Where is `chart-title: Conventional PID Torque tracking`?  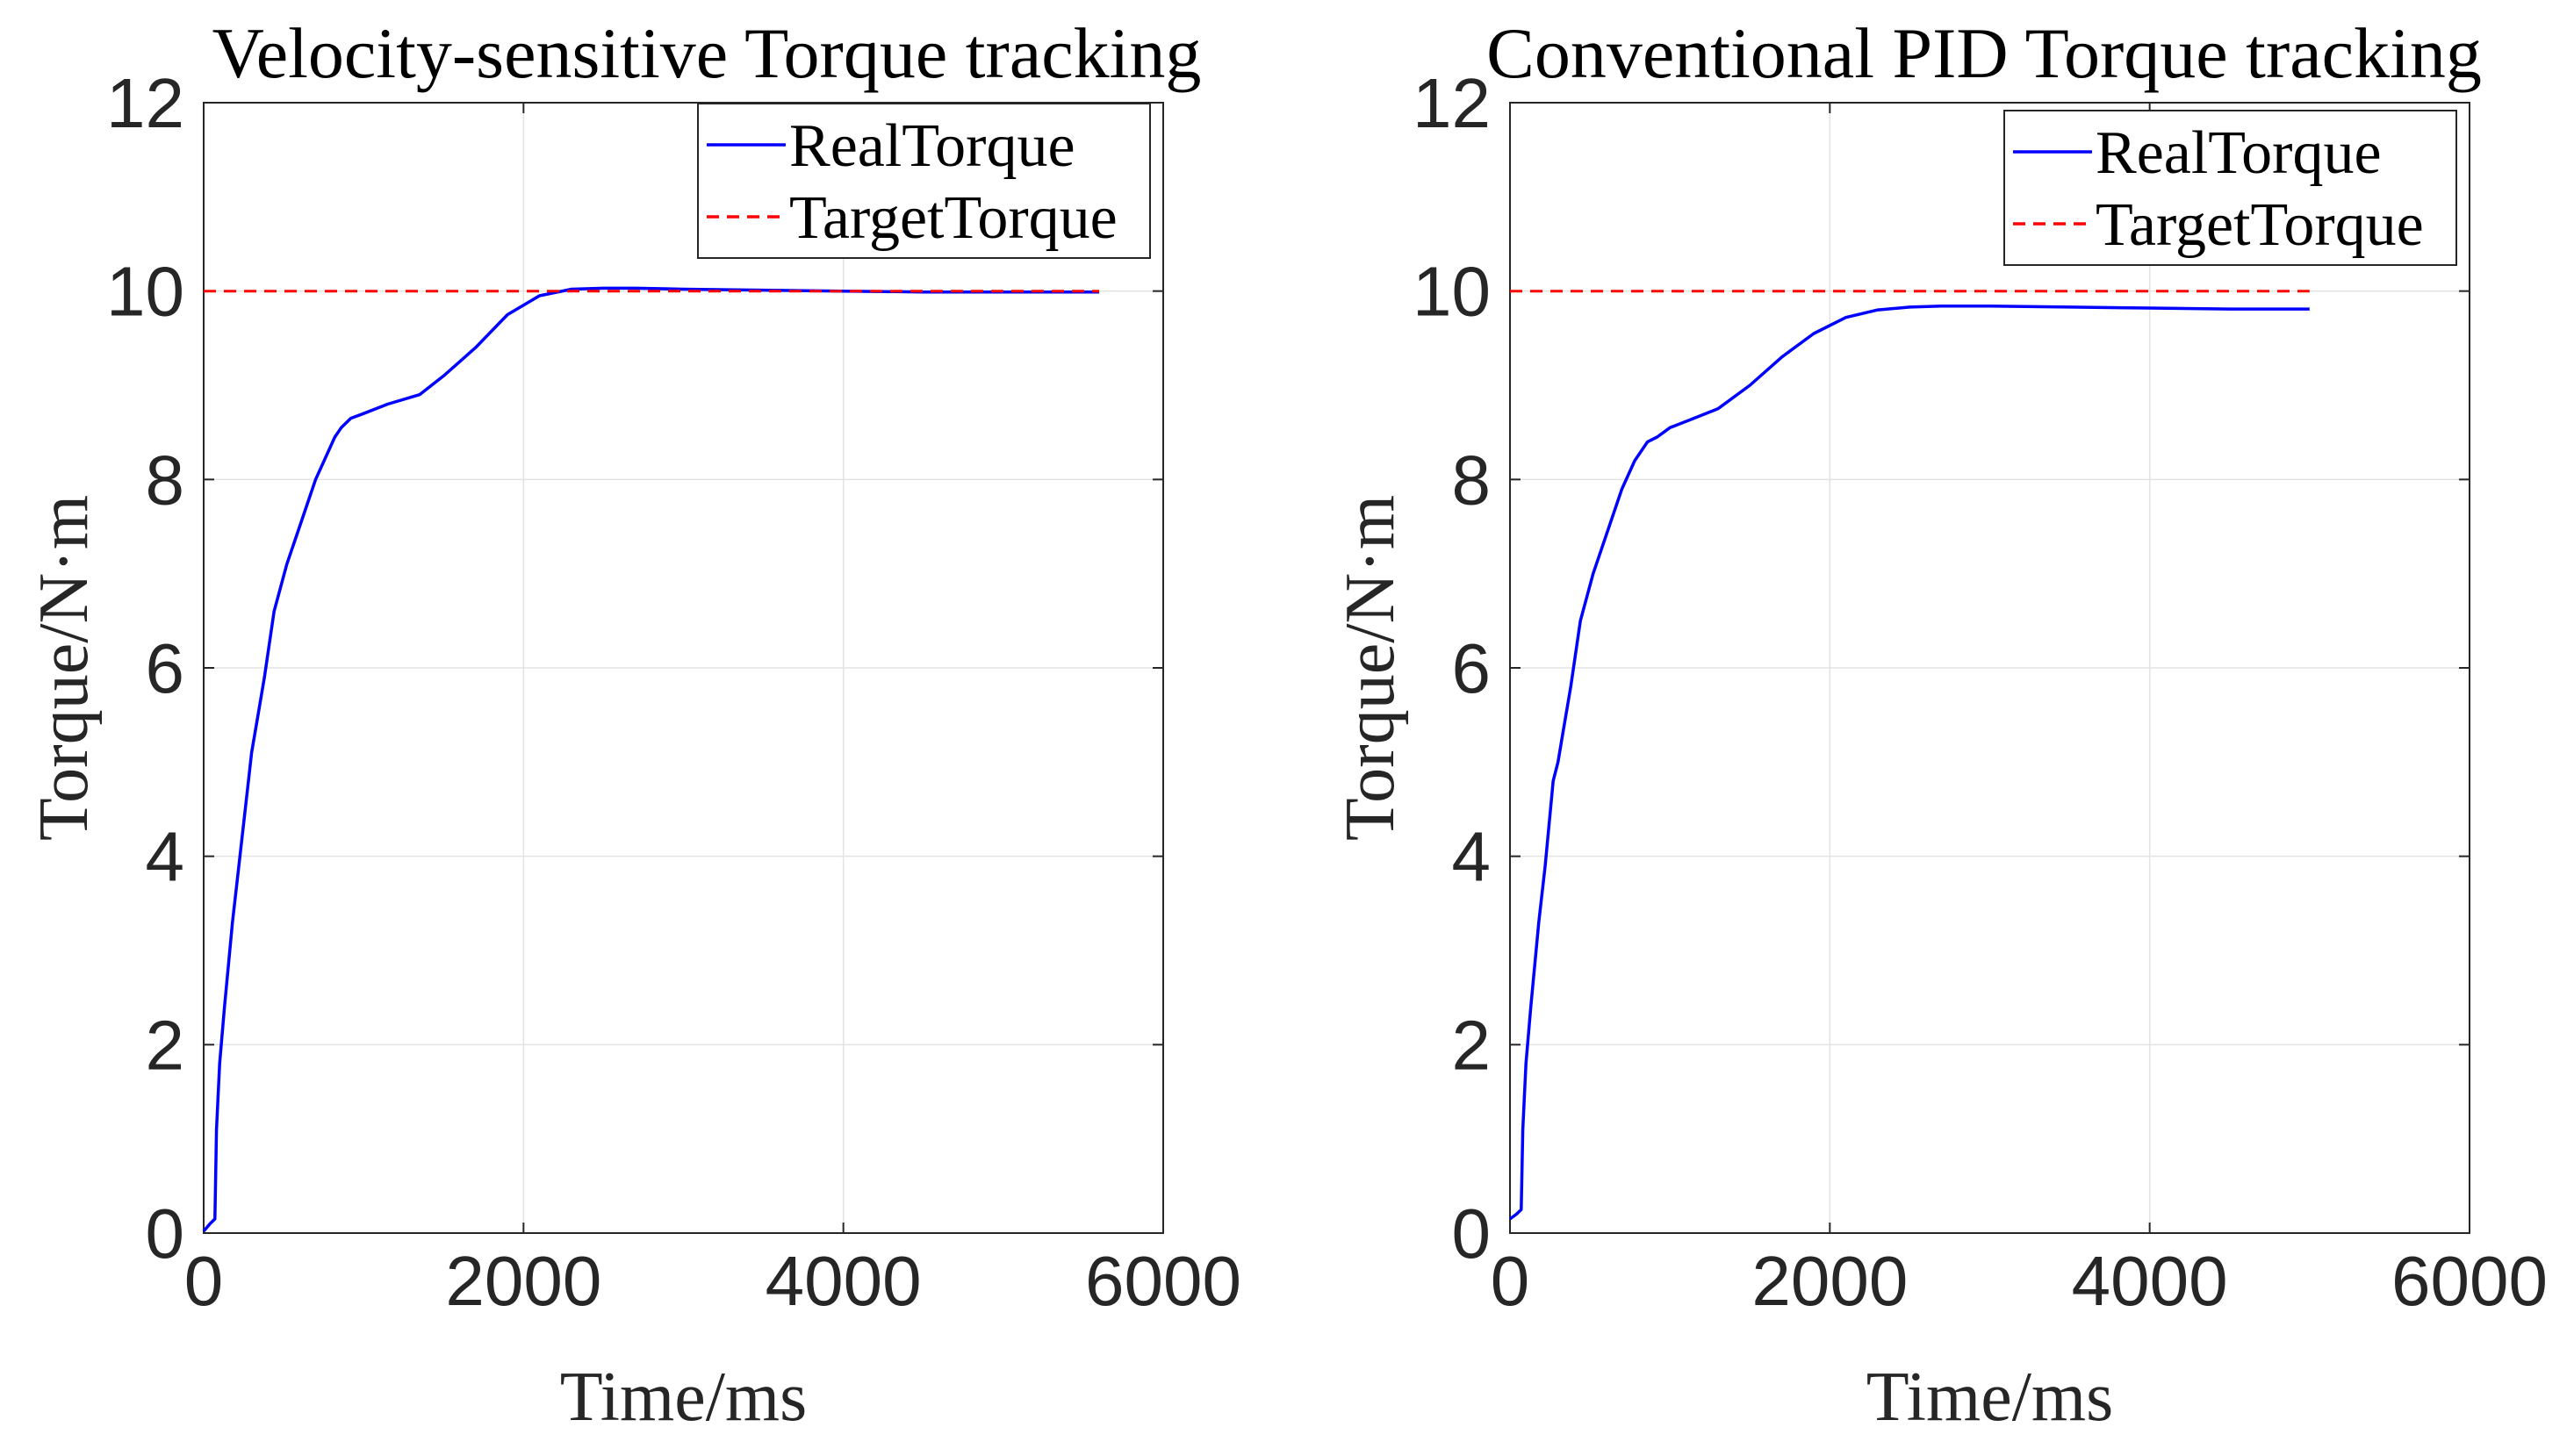 chart-title: Conventional PID Torque tracking is located at coordinates (1984, 53).